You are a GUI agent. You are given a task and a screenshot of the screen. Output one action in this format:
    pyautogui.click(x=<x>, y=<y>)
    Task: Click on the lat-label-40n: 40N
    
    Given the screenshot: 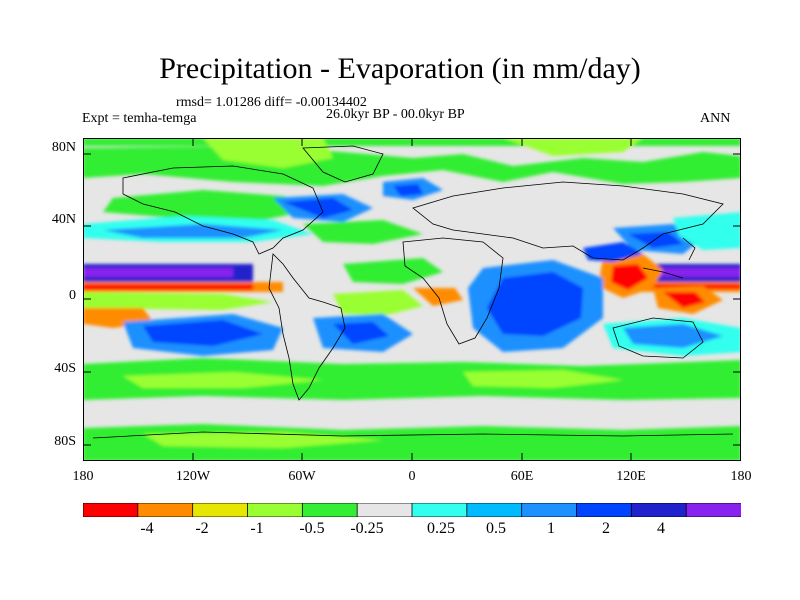 What is the action you would take?
    pyautogui.click(x=63, y=219)
    